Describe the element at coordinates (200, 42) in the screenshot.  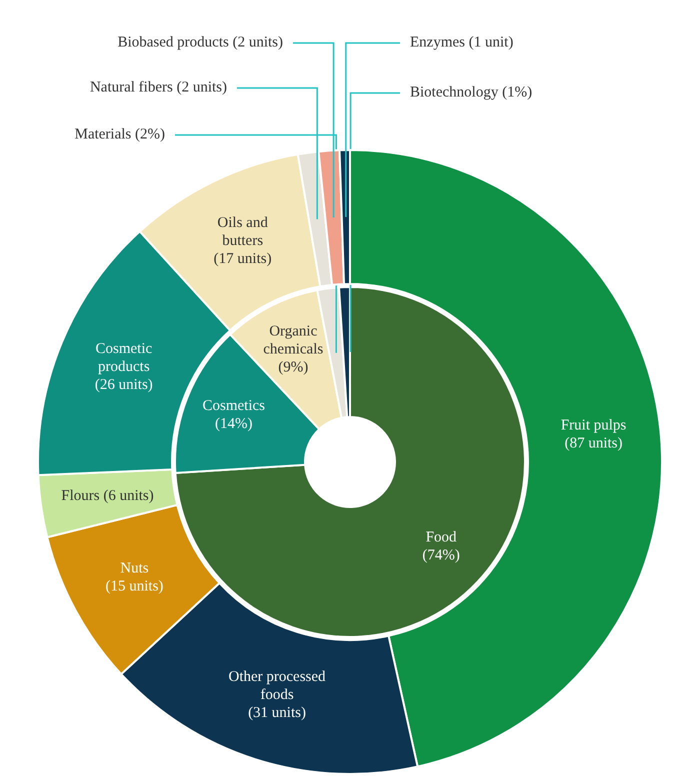
I see `slice-label: Biobased products (2 units)` at that location.